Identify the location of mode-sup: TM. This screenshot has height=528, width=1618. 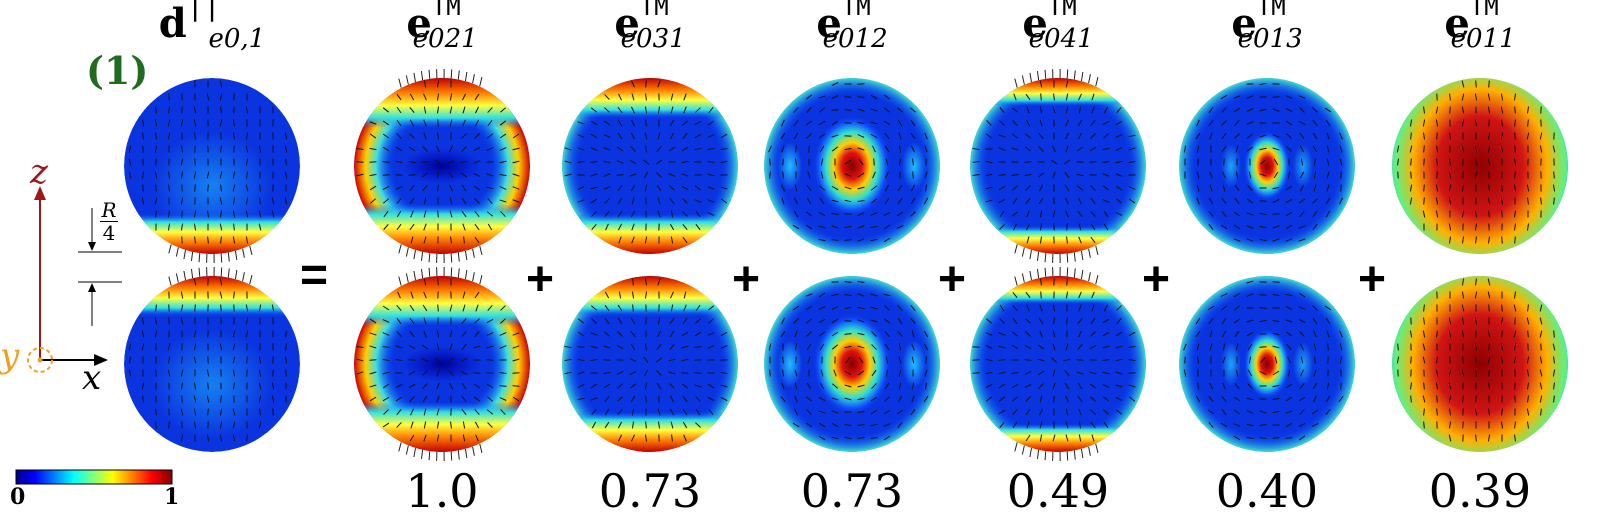
(1271, 10).